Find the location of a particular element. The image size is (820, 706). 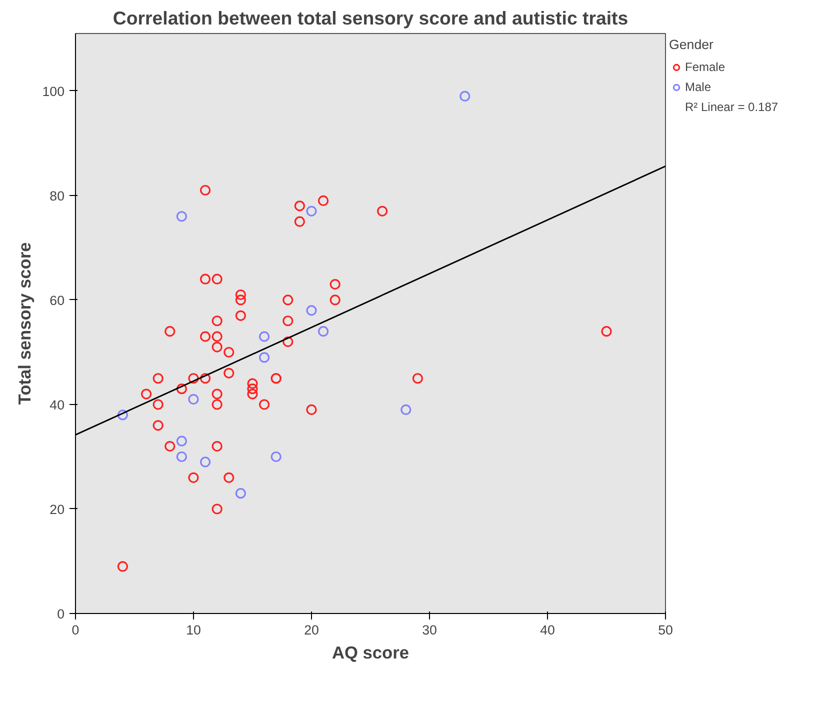

y-tick-label: 60 is located at coordinates (57, 300).